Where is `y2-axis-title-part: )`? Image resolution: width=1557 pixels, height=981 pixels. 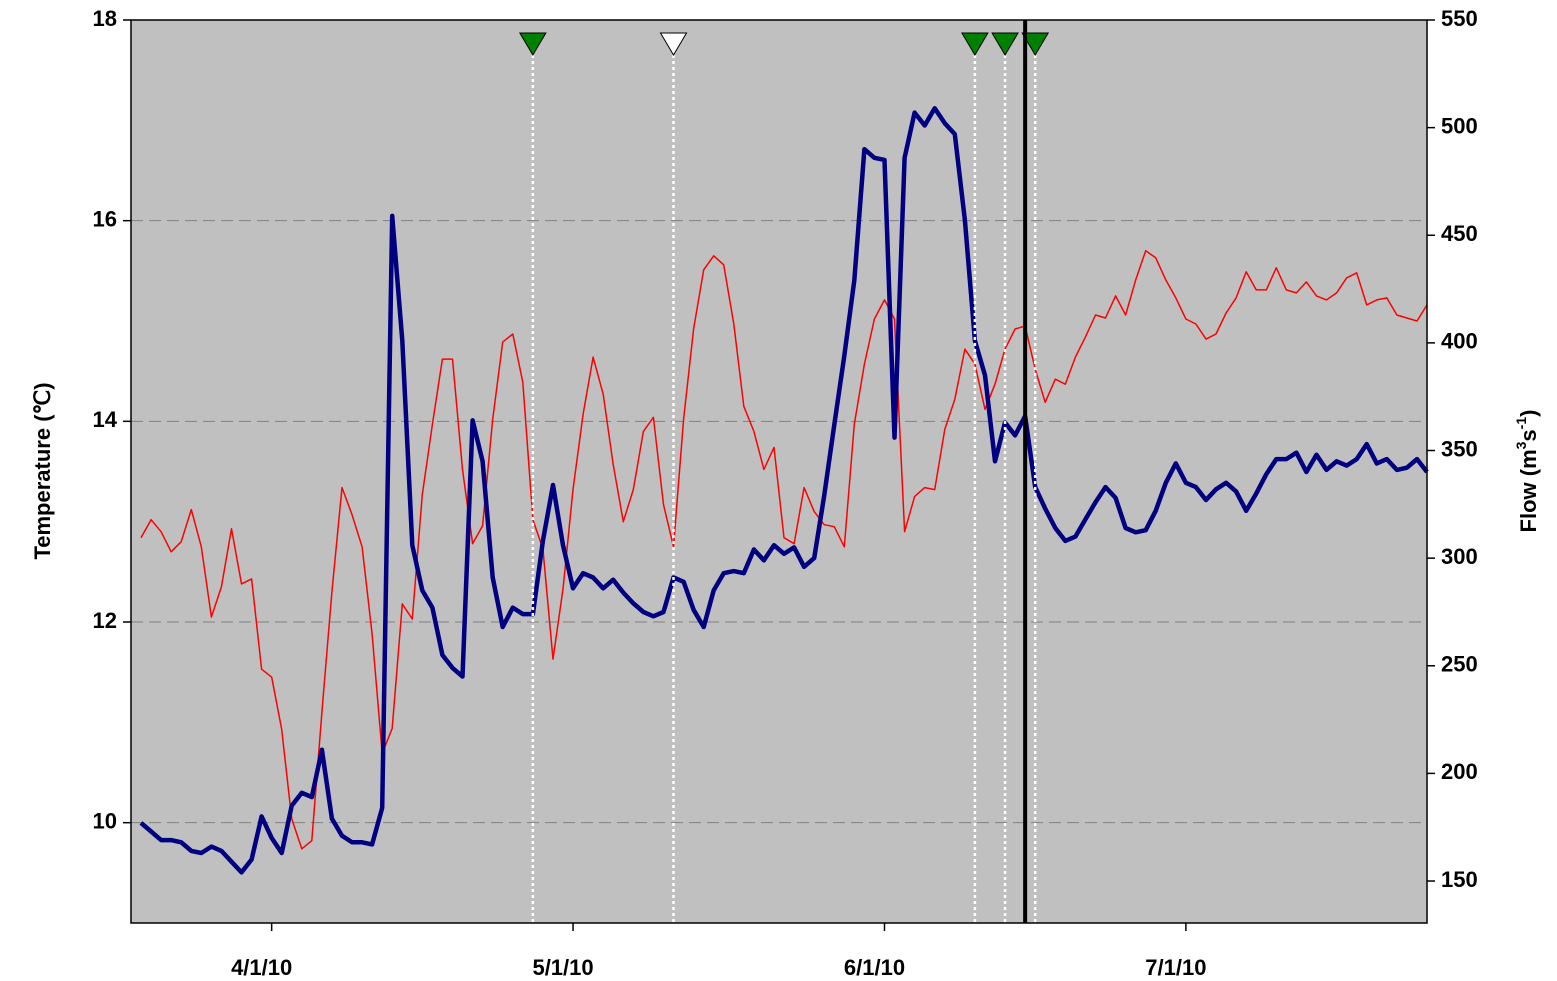 y2-axis-title-part: ) is located at coordinates (1528, 413).